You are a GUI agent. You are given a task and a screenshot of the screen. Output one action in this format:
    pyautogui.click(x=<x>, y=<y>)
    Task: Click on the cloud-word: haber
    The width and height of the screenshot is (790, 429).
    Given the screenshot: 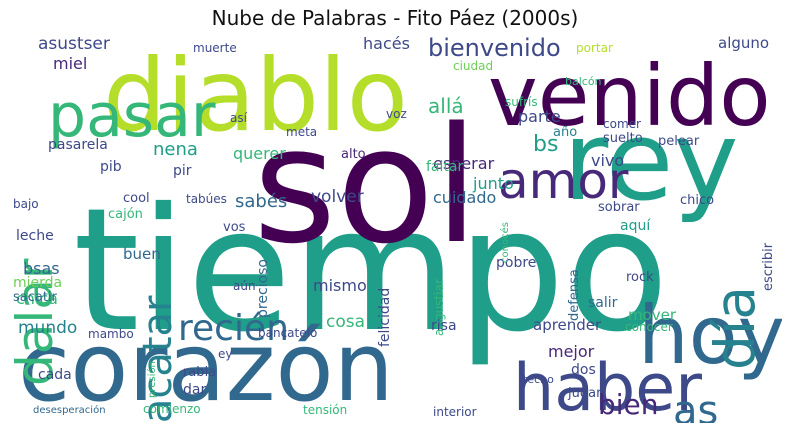 What is the action you would take?
    pyautogui.click(x=608, y=387)
    